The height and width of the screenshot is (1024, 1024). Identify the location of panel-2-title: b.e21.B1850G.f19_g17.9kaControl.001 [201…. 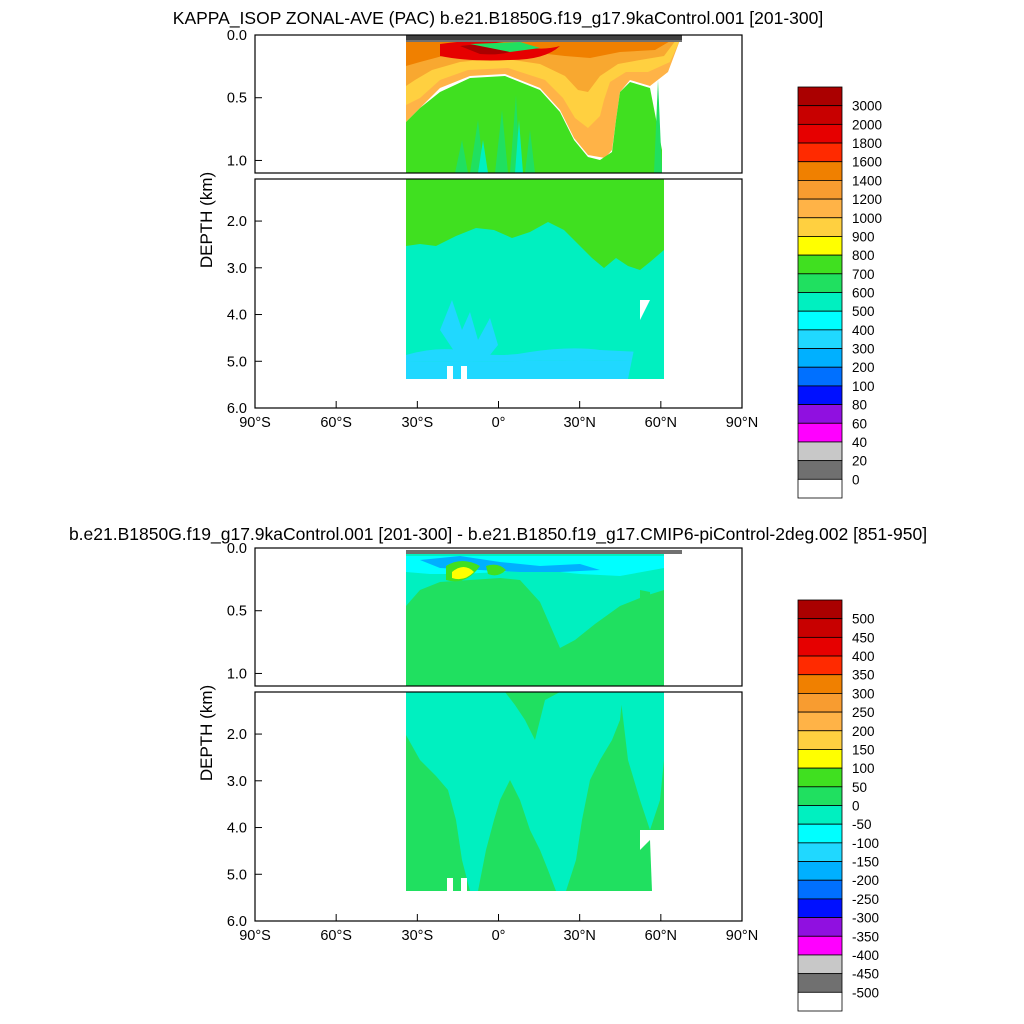
(498, 534).